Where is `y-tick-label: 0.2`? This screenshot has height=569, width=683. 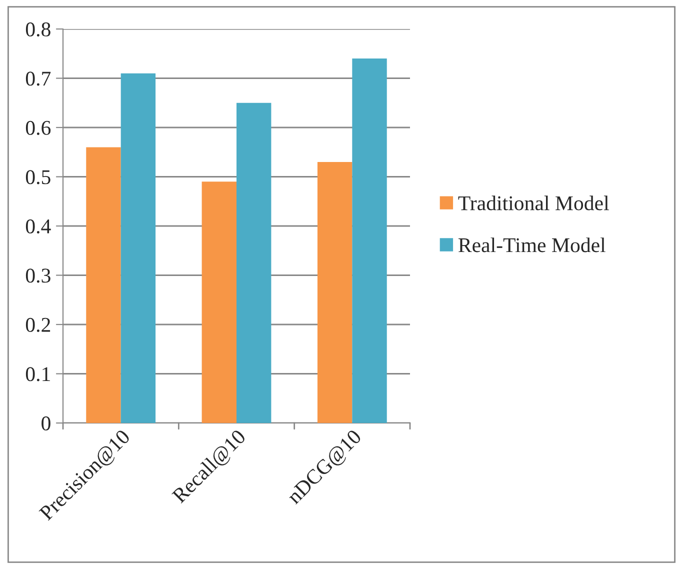
y-tick-label: 0.2 is located at coordinates (38, 325).